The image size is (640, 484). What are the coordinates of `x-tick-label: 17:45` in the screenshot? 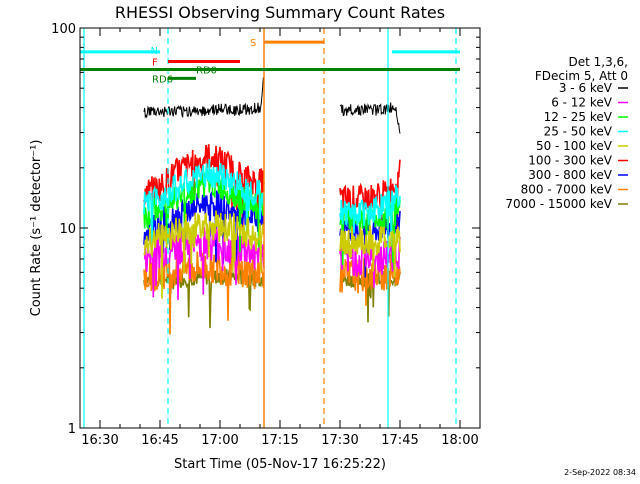 It's located at (399, 440).